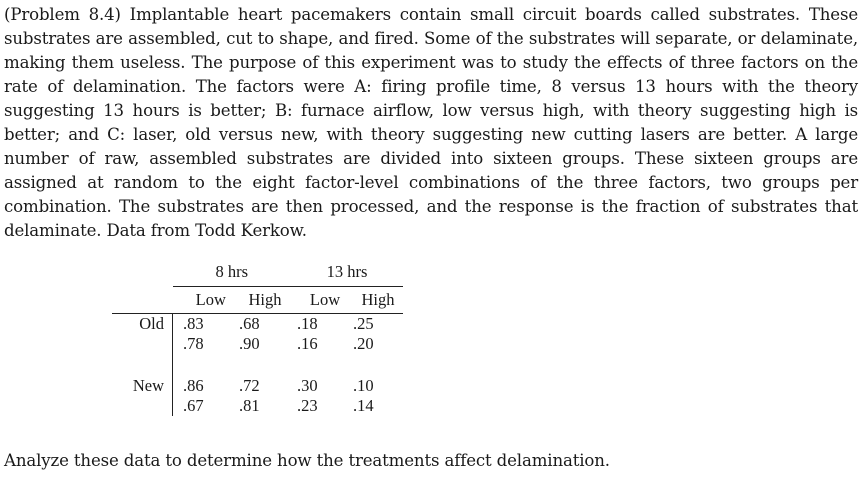 The width and height of the screenshot is (865, 503). What do you see at coordinates (205, 344) in the screenshot?
I see `table-cell: .78` at bounding box center [205, 344].